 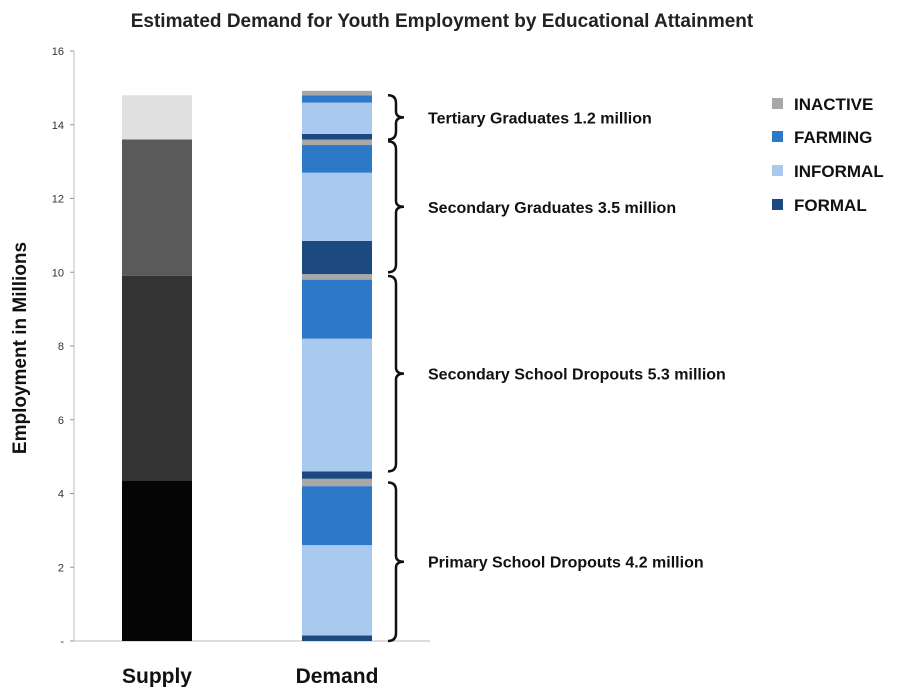 What do you see at coordinates (777, 103) in the screenshot?
I see `legend-swatch-inactive` at bounding box center [777, 103].